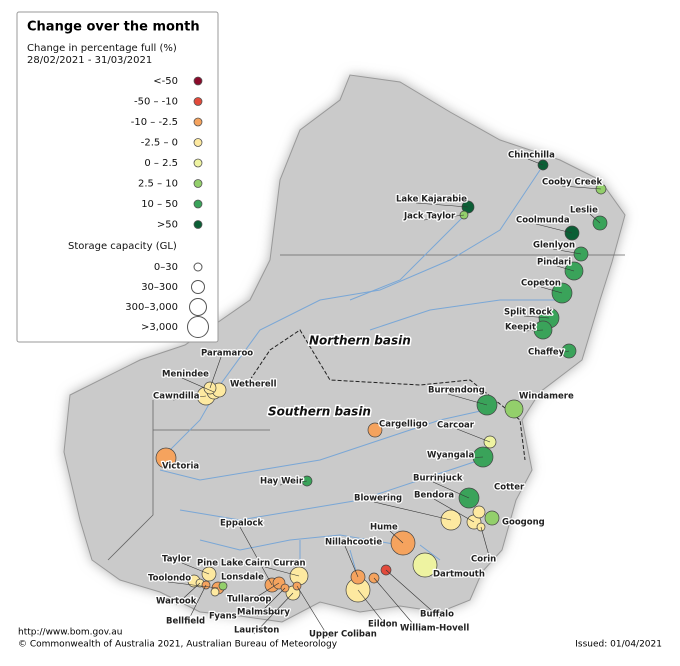 Image resolution: width=680 pixels, height=666 pixels. I want to click on footer-url: http://www.bom.gov.au, so click(70, 633).